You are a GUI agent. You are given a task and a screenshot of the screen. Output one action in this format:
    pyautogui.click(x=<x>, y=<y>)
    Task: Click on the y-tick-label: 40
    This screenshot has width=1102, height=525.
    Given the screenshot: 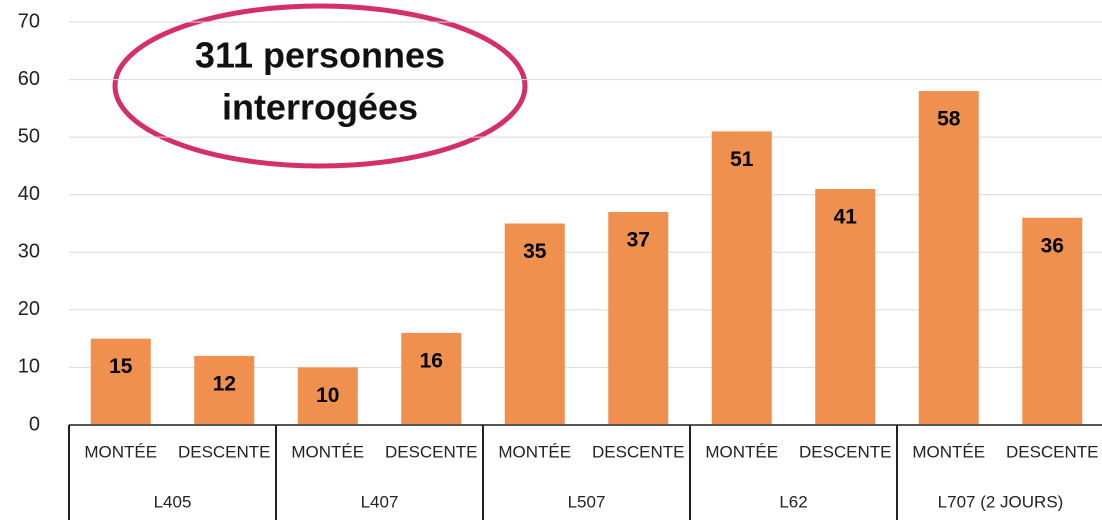 What is the action you would take?
    pyautogui.click(x=29, y=194)
    